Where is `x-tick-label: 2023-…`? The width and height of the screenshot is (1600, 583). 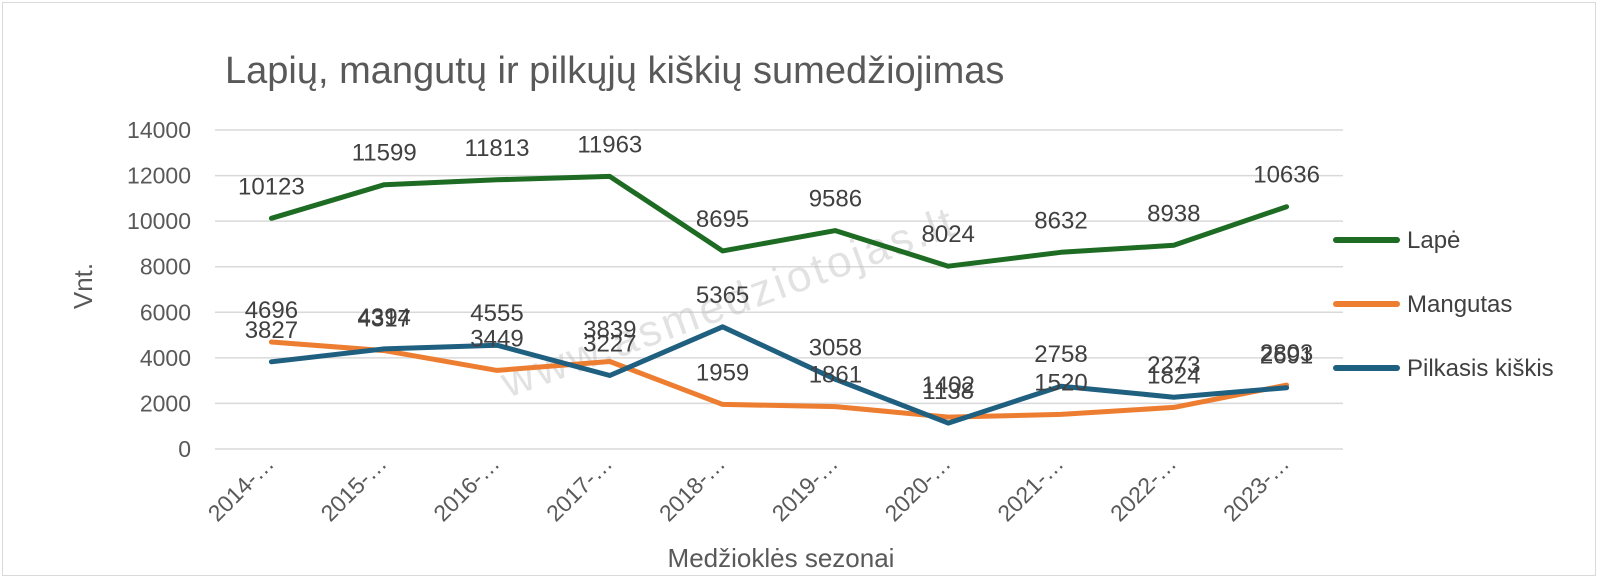
x-tick-label: 2023-… is located at coordinates (1256, 488).